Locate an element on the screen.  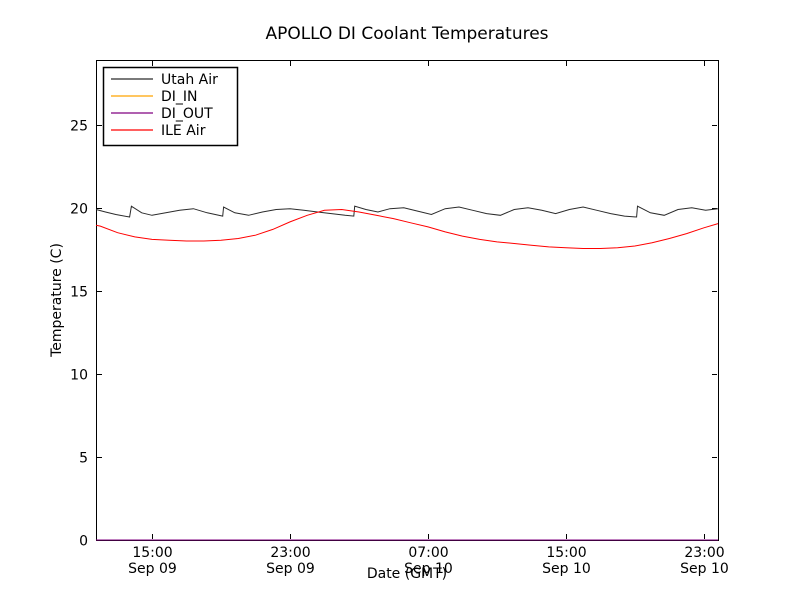
y-tick-label: 0 is located at coordinates (83, 542).